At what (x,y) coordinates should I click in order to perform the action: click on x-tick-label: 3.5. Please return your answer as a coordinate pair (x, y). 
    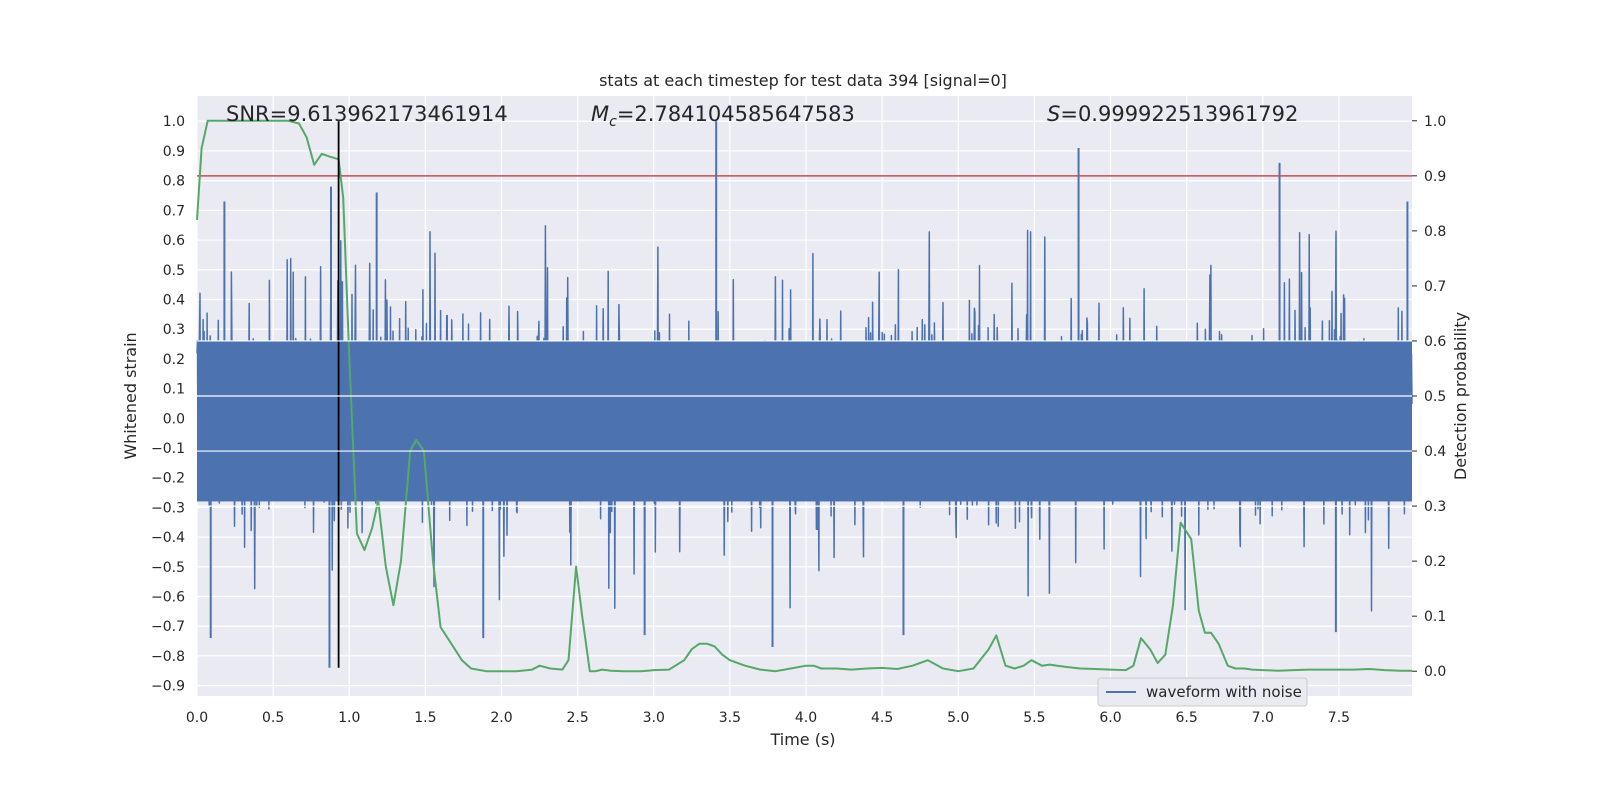
    Looking at the image, I should click on (730, 718).